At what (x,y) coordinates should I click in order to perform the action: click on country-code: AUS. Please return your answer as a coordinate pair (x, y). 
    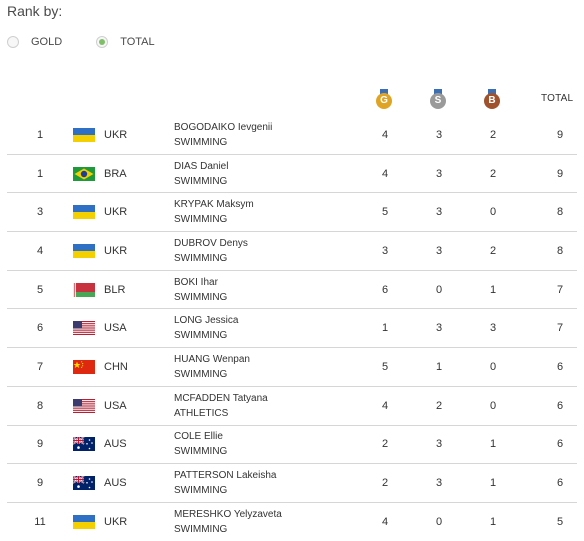
    Looking at the image, I should click on (115, 444).